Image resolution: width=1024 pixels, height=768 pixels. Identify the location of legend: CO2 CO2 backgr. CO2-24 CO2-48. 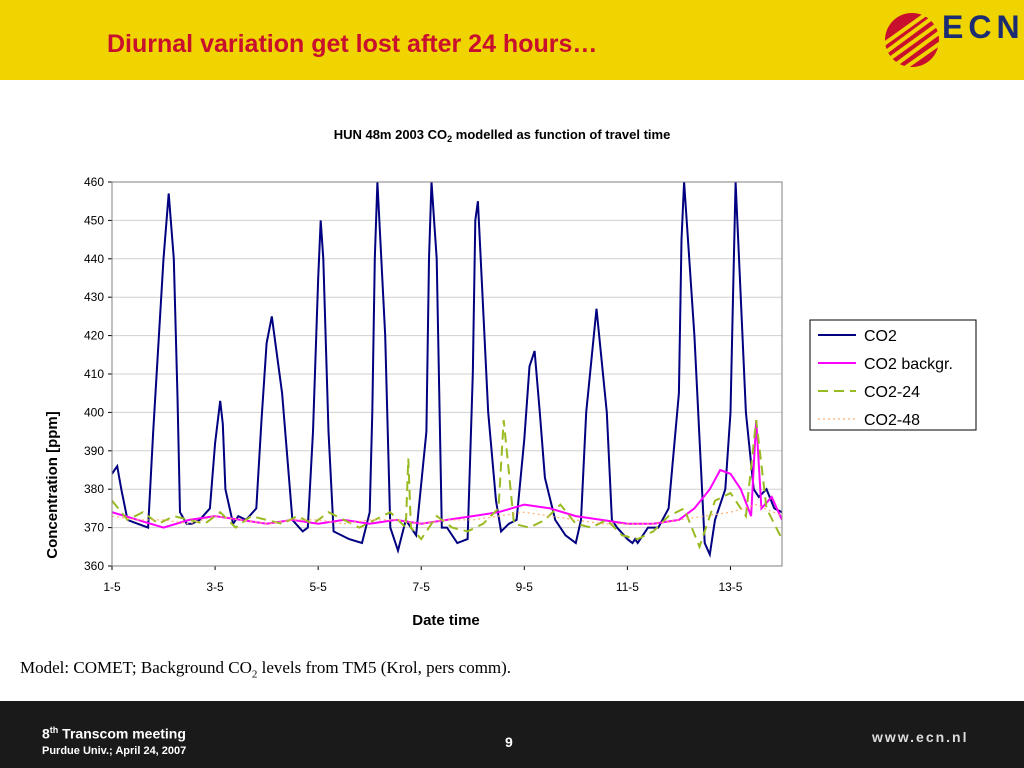
(893, 375).